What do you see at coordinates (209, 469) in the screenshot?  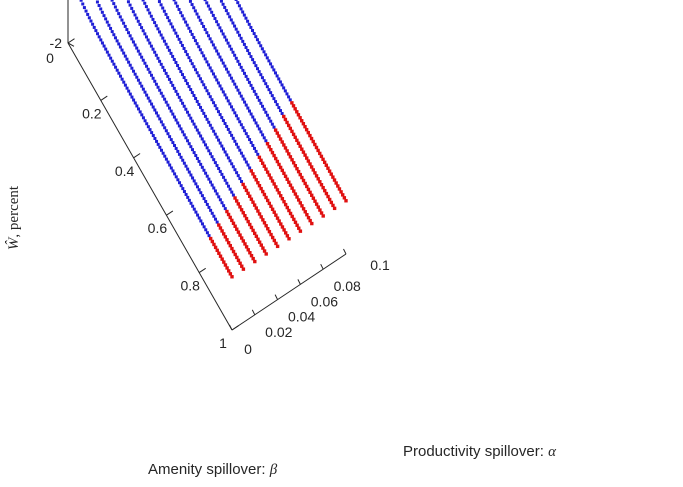 I see `beta-axis-text: Amenity spillover:` at bounding box center [209, 469].